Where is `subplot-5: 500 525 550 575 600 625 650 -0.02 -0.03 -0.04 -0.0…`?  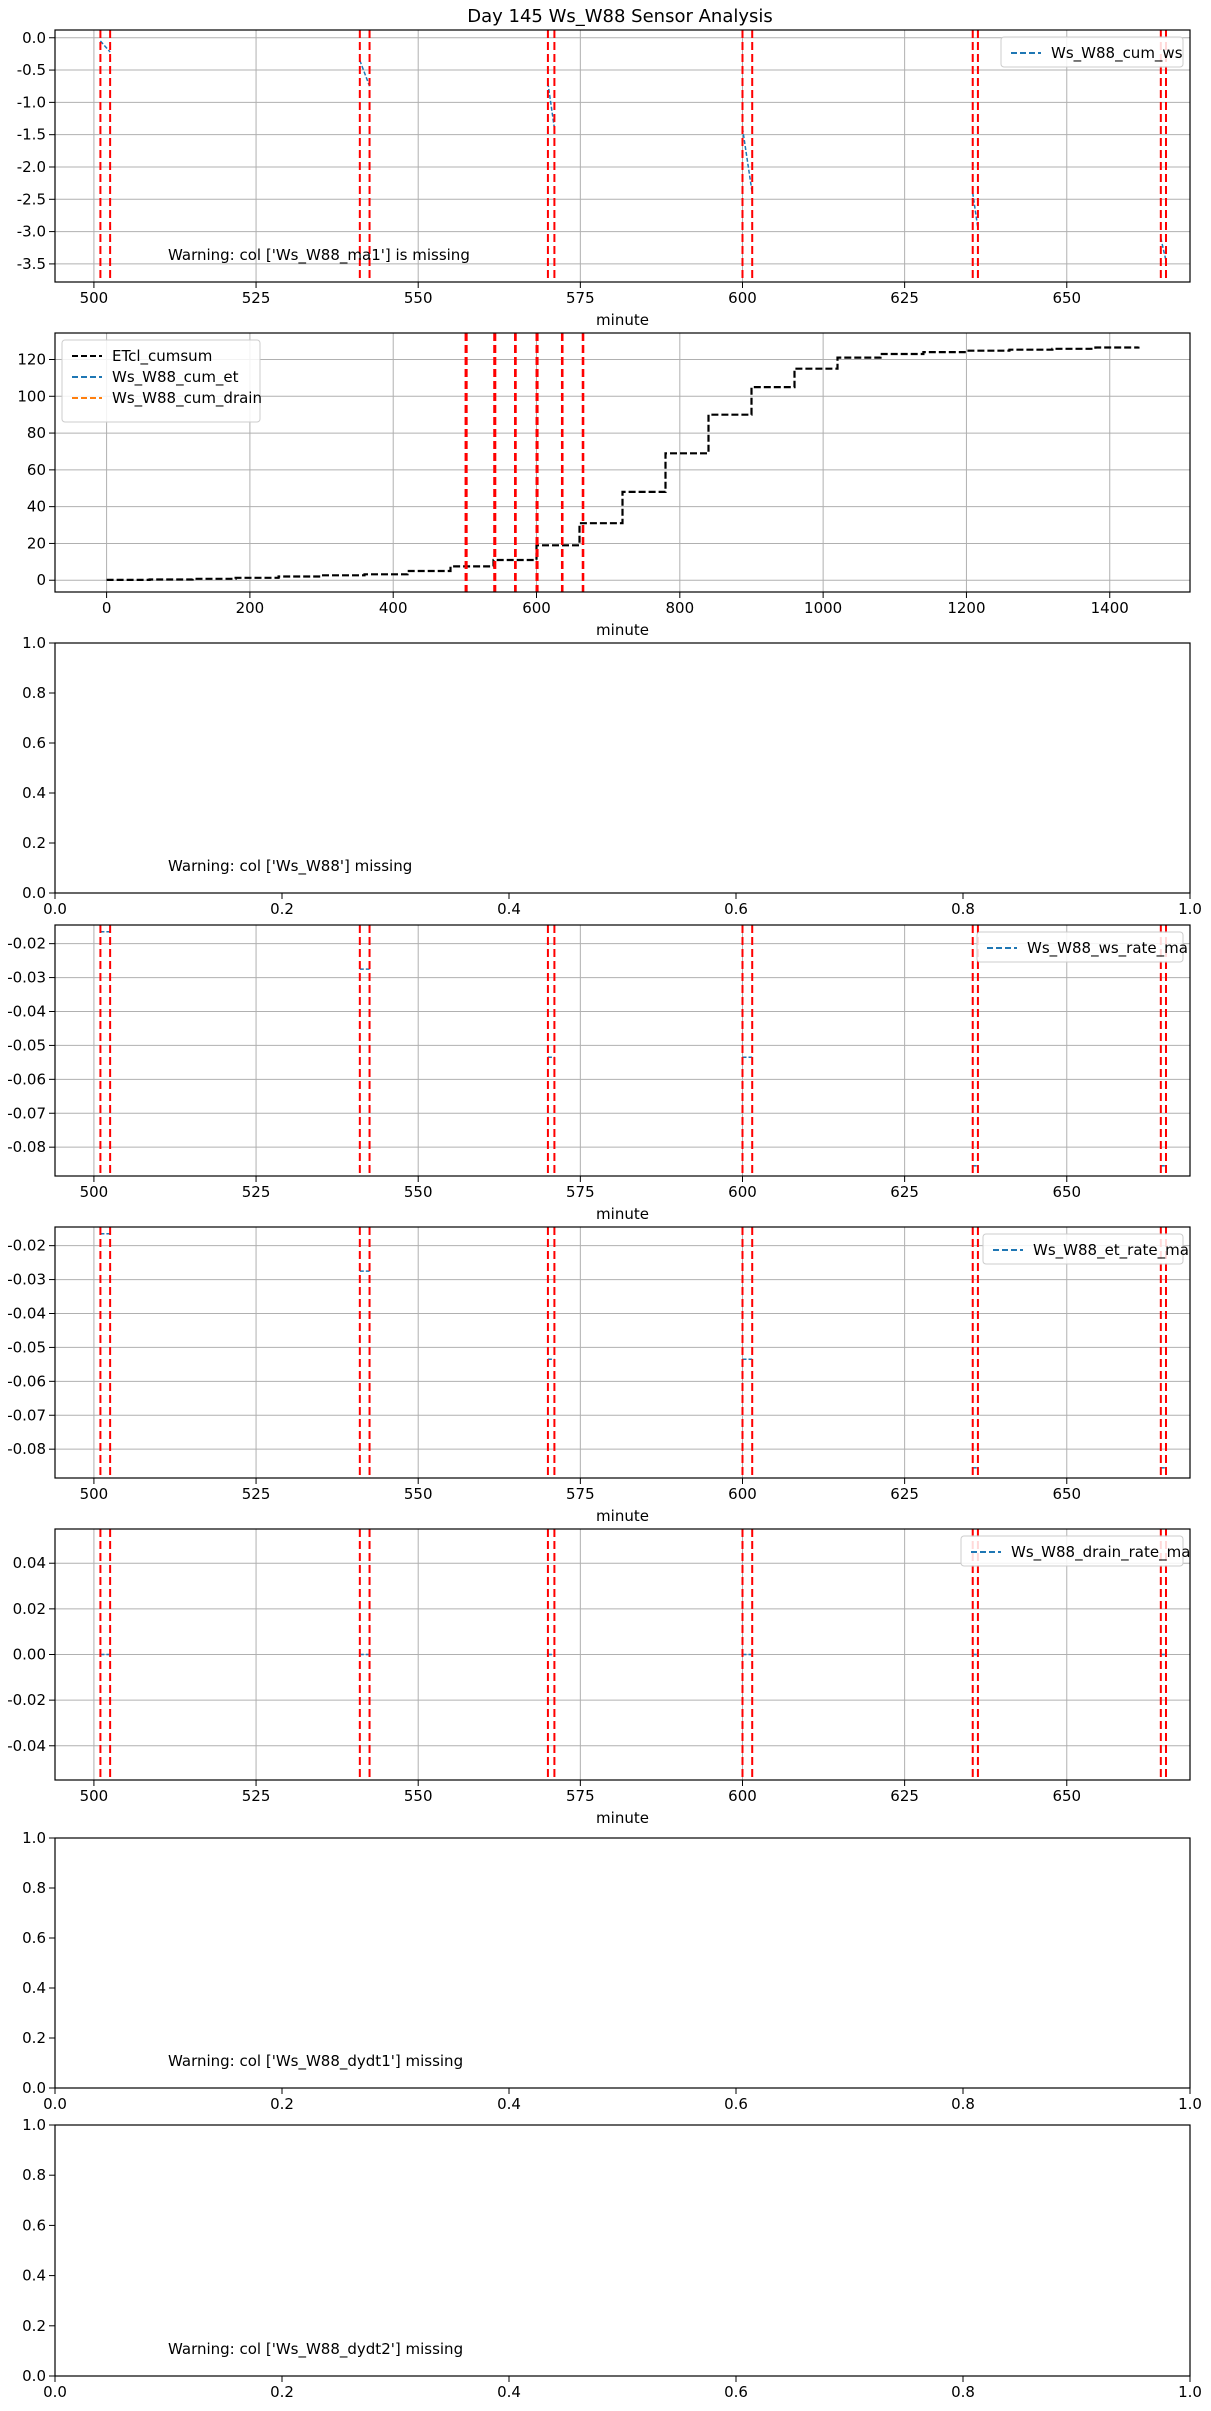 subplot-5: 500 525 550 575 600 625 650 -0.02 -0.03 -0.04 -0.0… is located at coordinates (599, 1375).